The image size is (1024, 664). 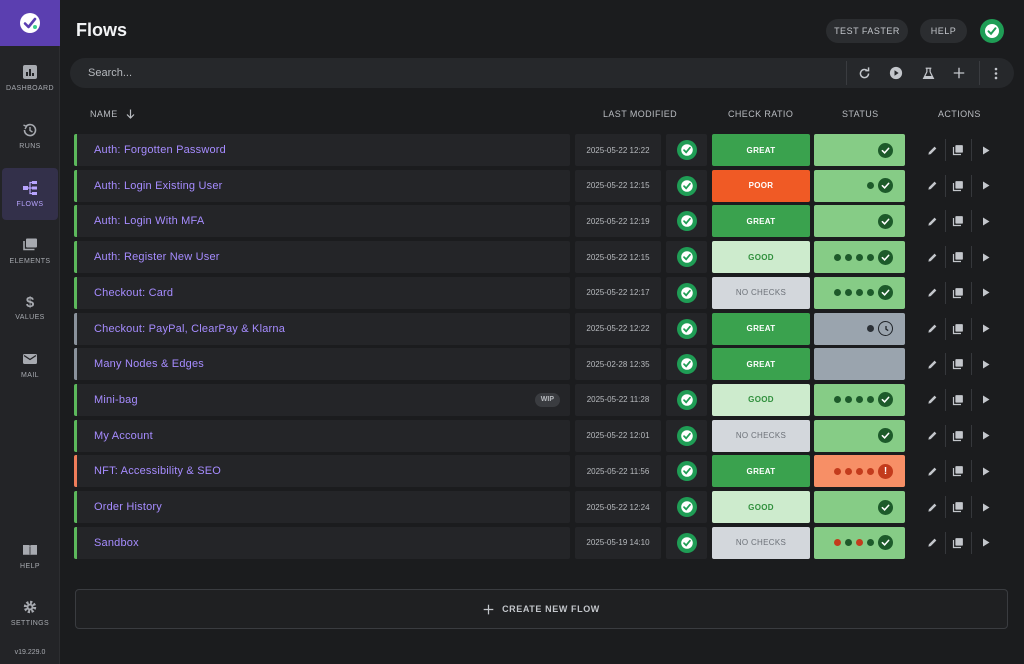 What do you see at coordinates (322, 507) in the screenshot?
I see `flow-name-link: Order History` at bounding box center [322, 507].